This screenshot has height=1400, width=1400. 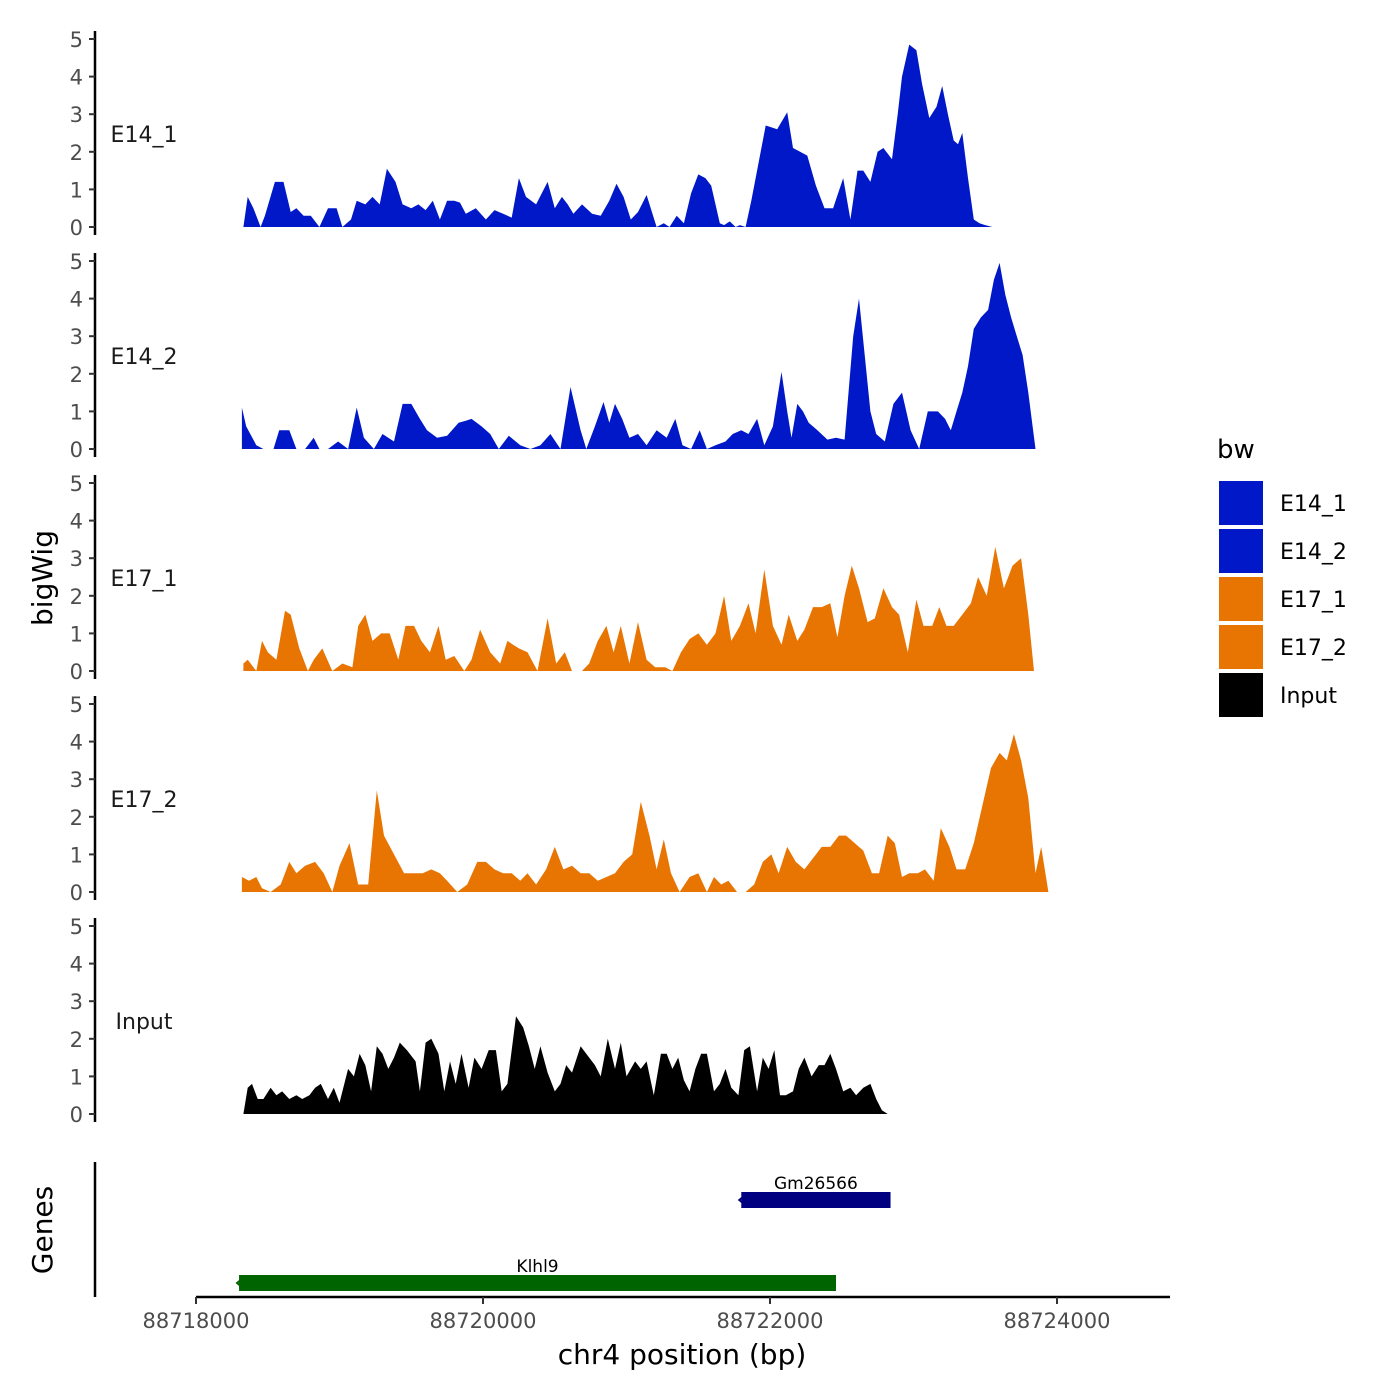 I want to click on track-label-E17_1: E17_1, so click(x=144, y=579).